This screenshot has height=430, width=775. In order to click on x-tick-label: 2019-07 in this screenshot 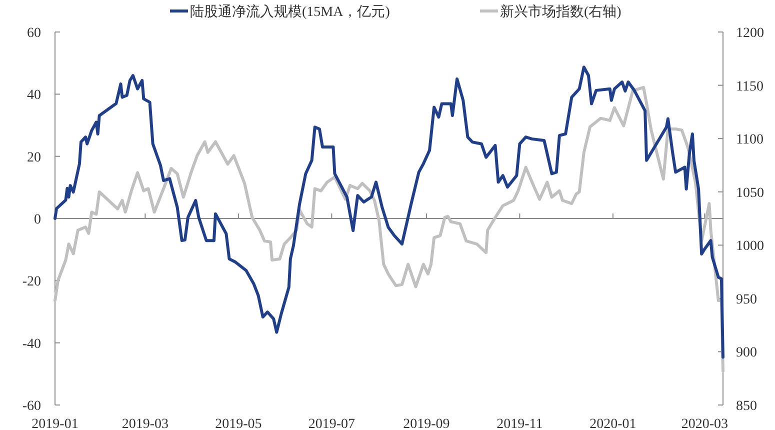, I will do `click(332, 423)`.